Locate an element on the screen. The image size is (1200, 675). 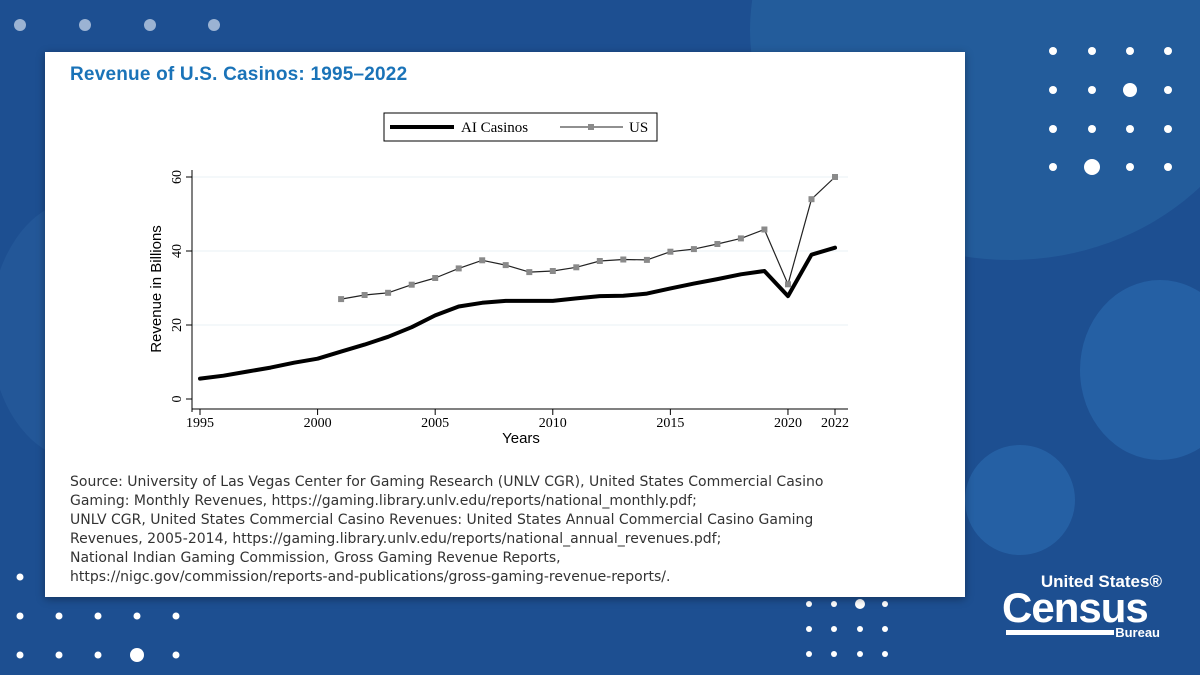
x-tick-label: 2022 is located at coordinates (835, 423).